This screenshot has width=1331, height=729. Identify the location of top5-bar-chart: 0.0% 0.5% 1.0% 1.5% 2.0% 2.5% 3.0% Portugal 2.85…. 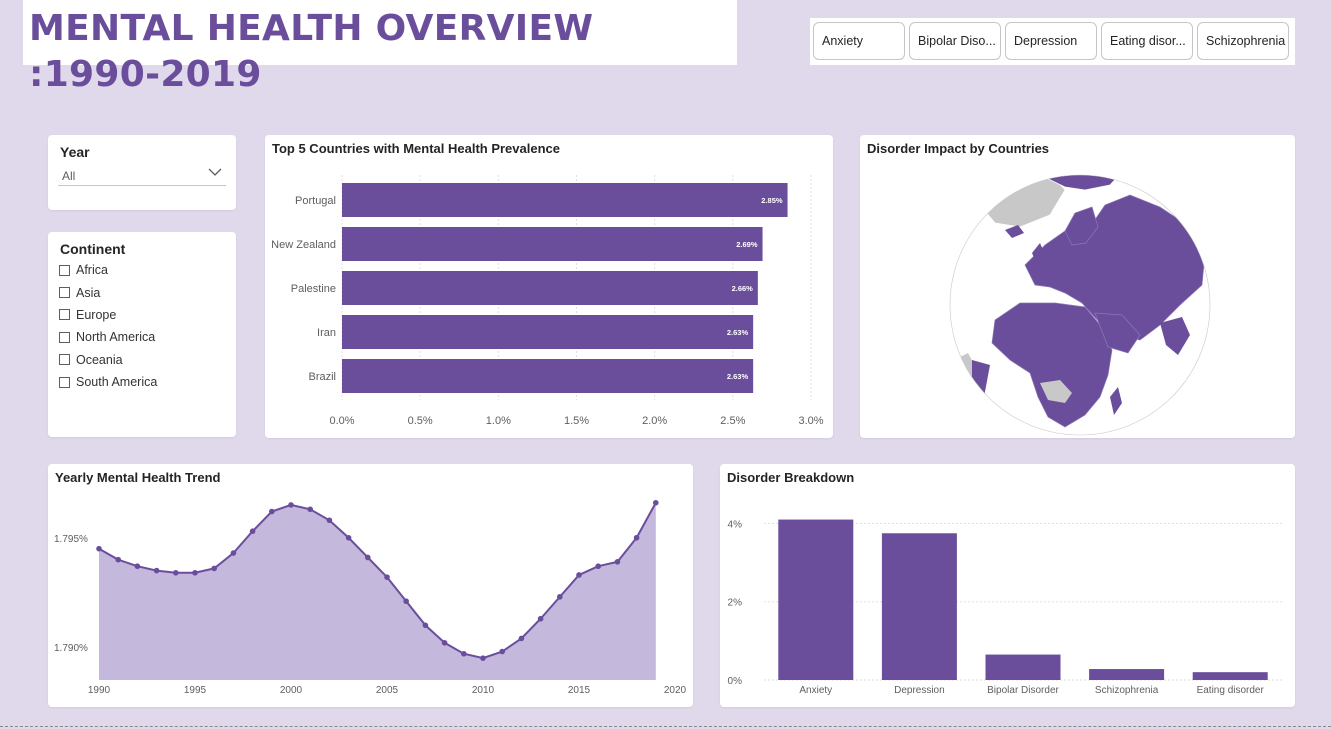
(547, 301).